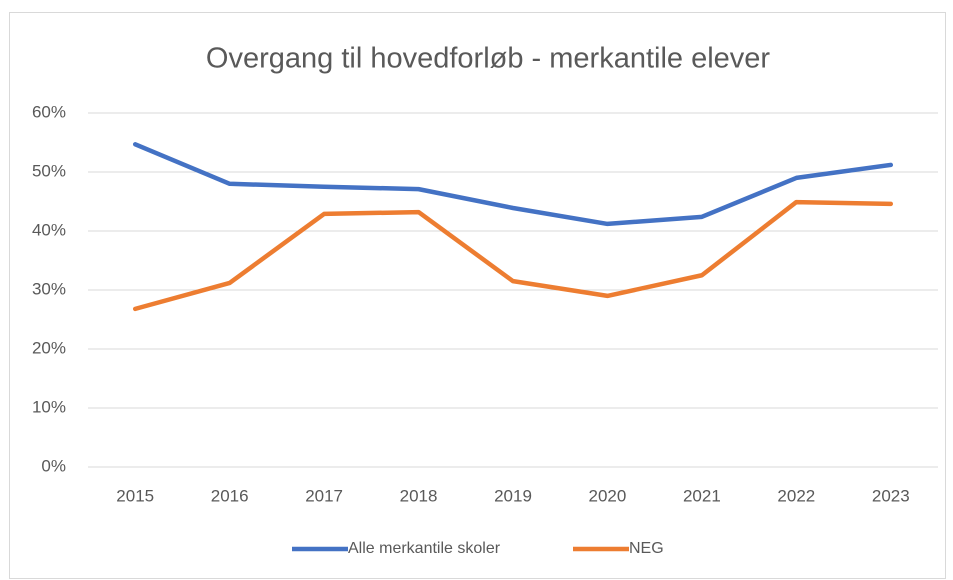 This screenshot has width=953, height=580. Describe the element at coordinates (135, 495) in the screenshot. I see `x-tick-label: 2015` at that location.